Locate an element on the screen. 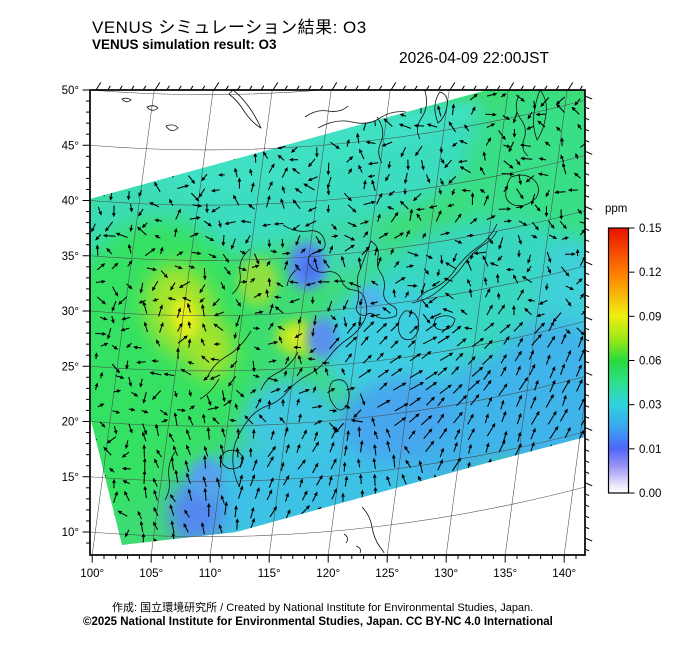 This screenshot has width=700, height=649. coastline is located at coordinates (522, 125).